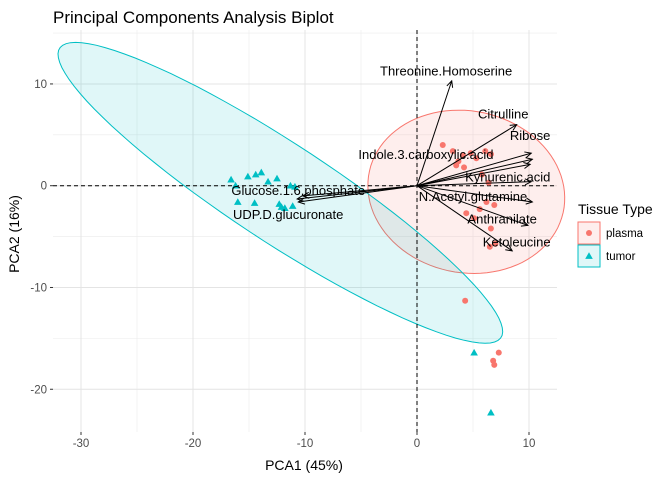 Image resolution: width=672 pixels, height=480 pixels. What do you see at coordinates (193, 444) in the screenshot?
I see `x-tick-label: -20` at bounding box center [193, 444].